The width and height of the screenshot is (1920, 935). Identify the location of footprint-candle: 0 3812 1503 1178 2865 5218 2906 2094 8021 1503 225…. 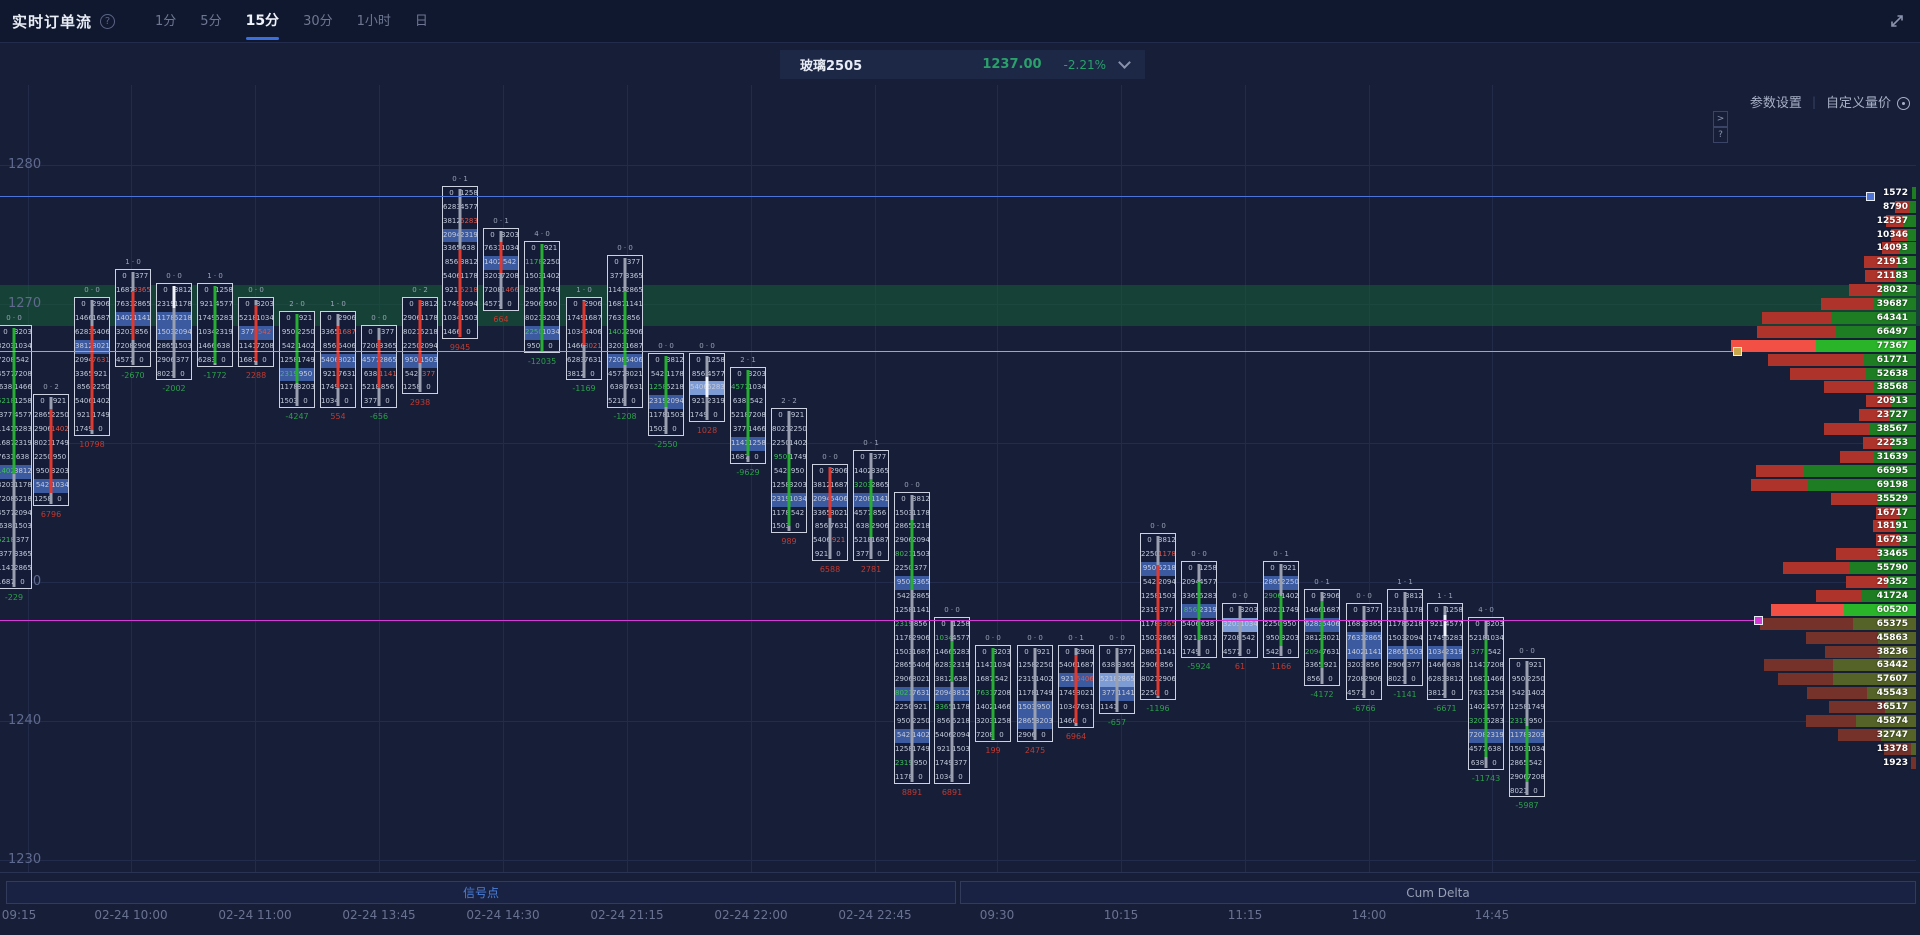
(912, 637).